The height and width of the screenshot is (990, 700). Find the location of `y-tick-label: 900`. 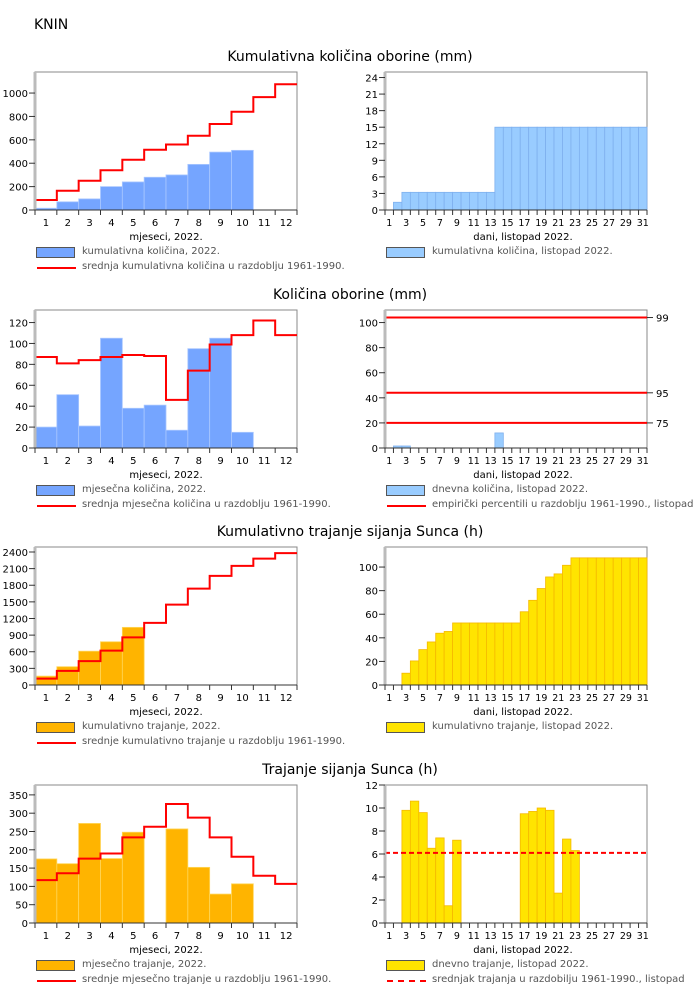

y-tick-label: 900 is located at coordinates (18, 636).